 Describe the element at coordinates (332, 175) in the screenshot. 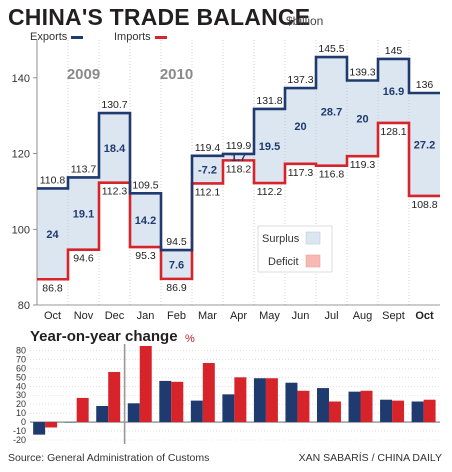

I see `imports-value-label: 116.8` at that location.